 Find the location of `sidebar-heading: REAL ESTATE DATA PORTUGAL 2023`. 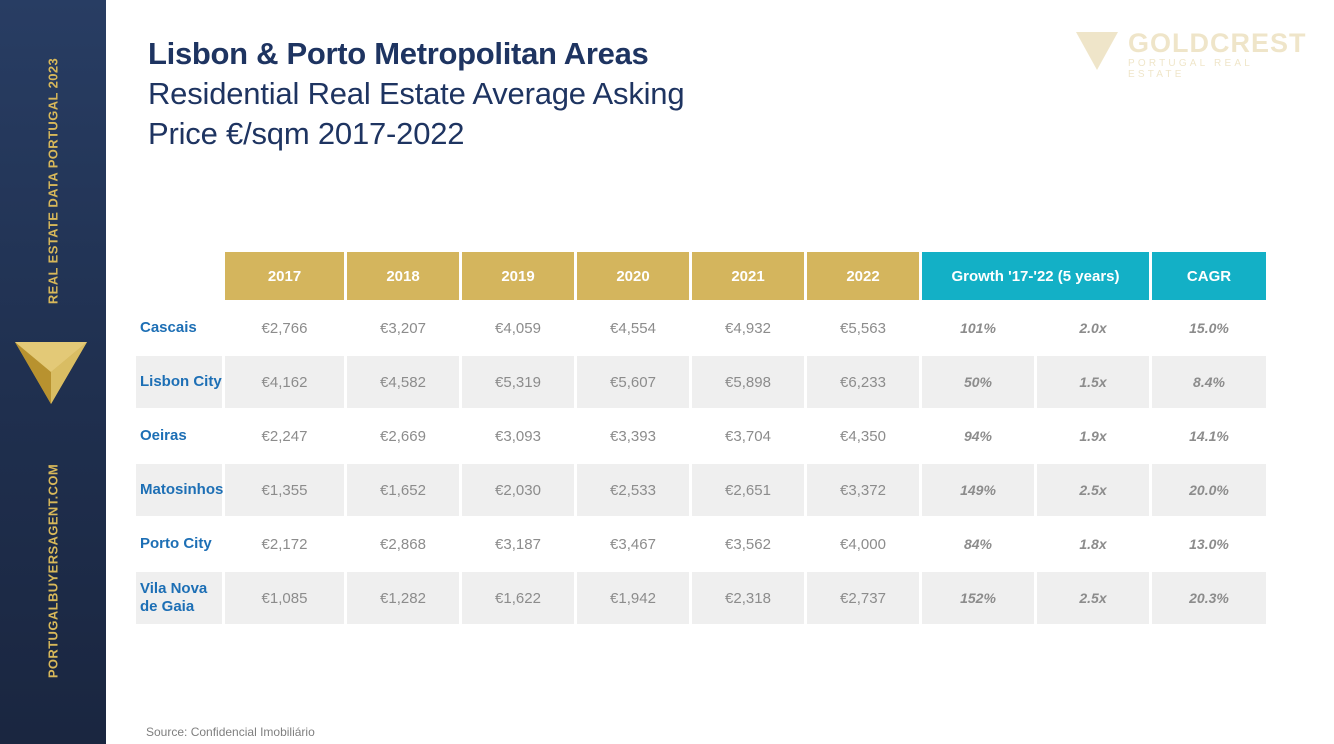

sidebar-heading: REAL ESTATE DATA PORTUGAL 2023 is located at coordinates (53, 181).